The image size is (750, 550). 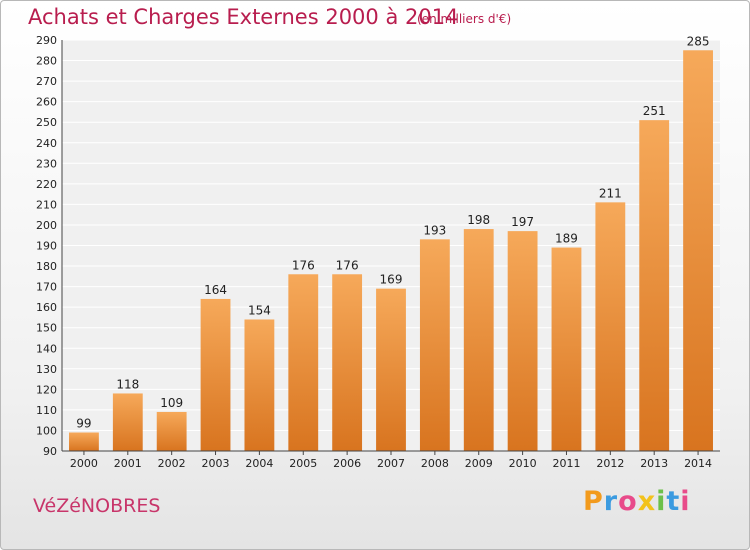 I want to click on logo-letter: P, so click(x=593, y=501).